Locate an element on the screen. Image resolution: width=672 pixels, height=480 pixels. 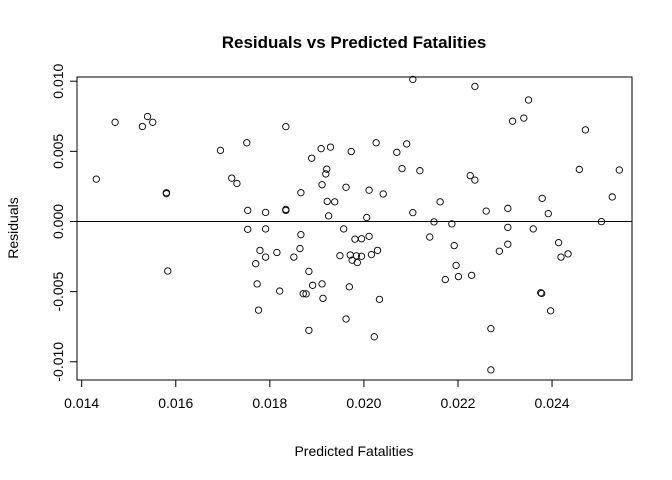
x-tick-label: 0.018 is located at coordinates (269, 403).